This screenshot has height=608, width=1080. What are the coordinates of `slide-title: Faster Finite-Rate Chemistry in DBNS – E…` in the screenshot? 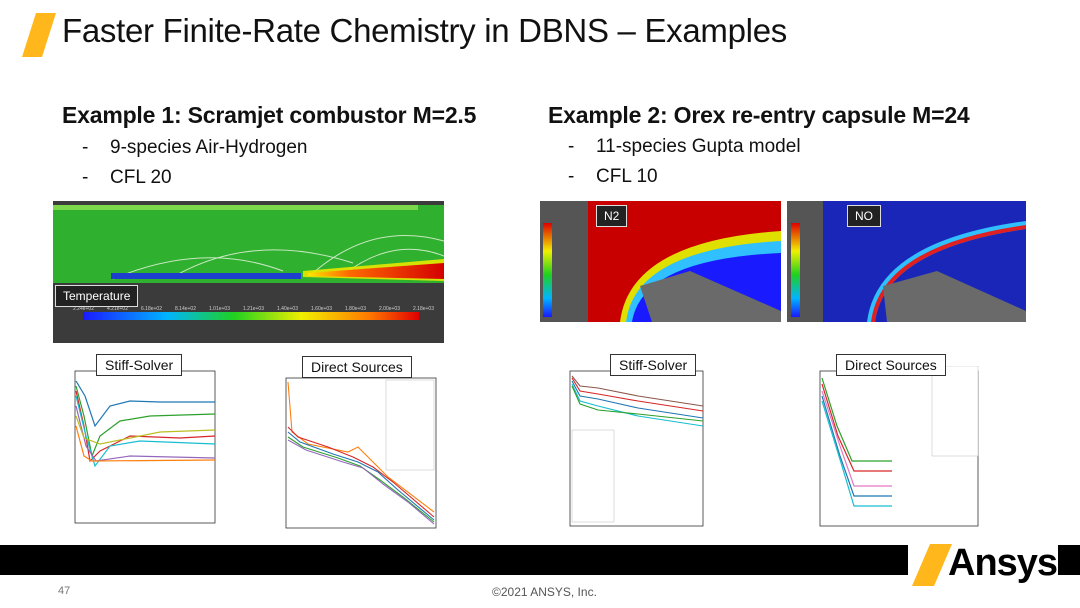 It's located at (424, 30).